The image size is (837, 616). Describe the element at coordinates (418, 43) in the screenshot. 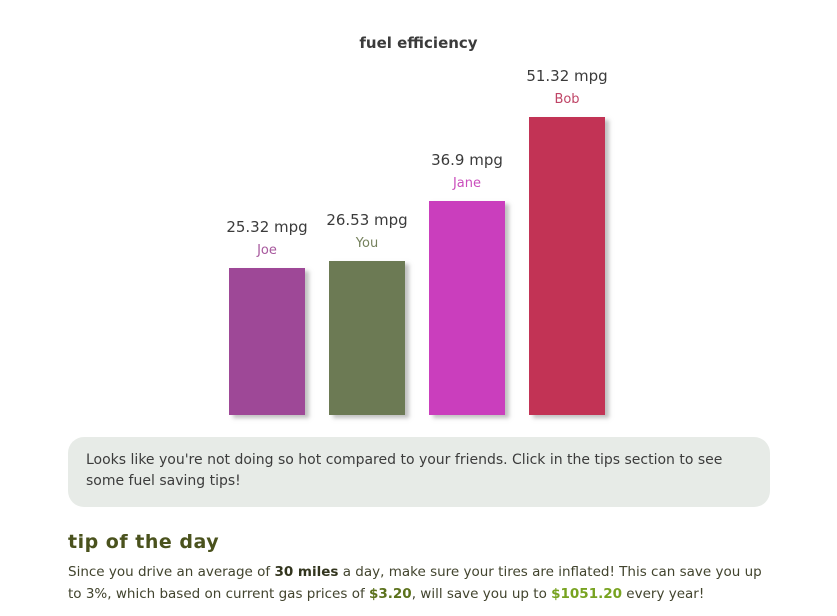

I see `chart-title: fuel efficiency` at that location.